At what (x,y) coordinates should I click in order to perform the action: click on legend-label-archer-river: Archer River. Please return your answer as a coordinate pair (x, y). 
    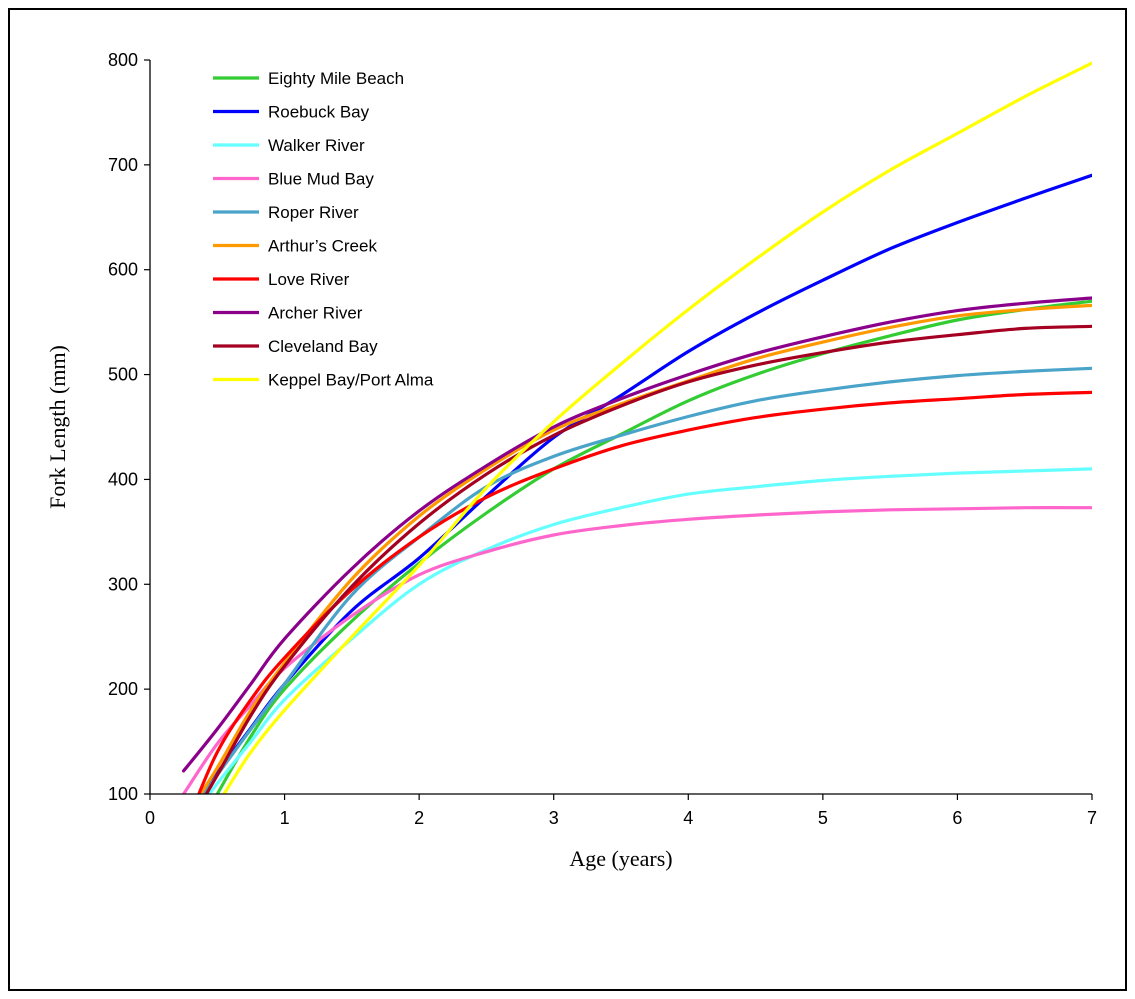
    Looking at the image, I should click on (315, 313).